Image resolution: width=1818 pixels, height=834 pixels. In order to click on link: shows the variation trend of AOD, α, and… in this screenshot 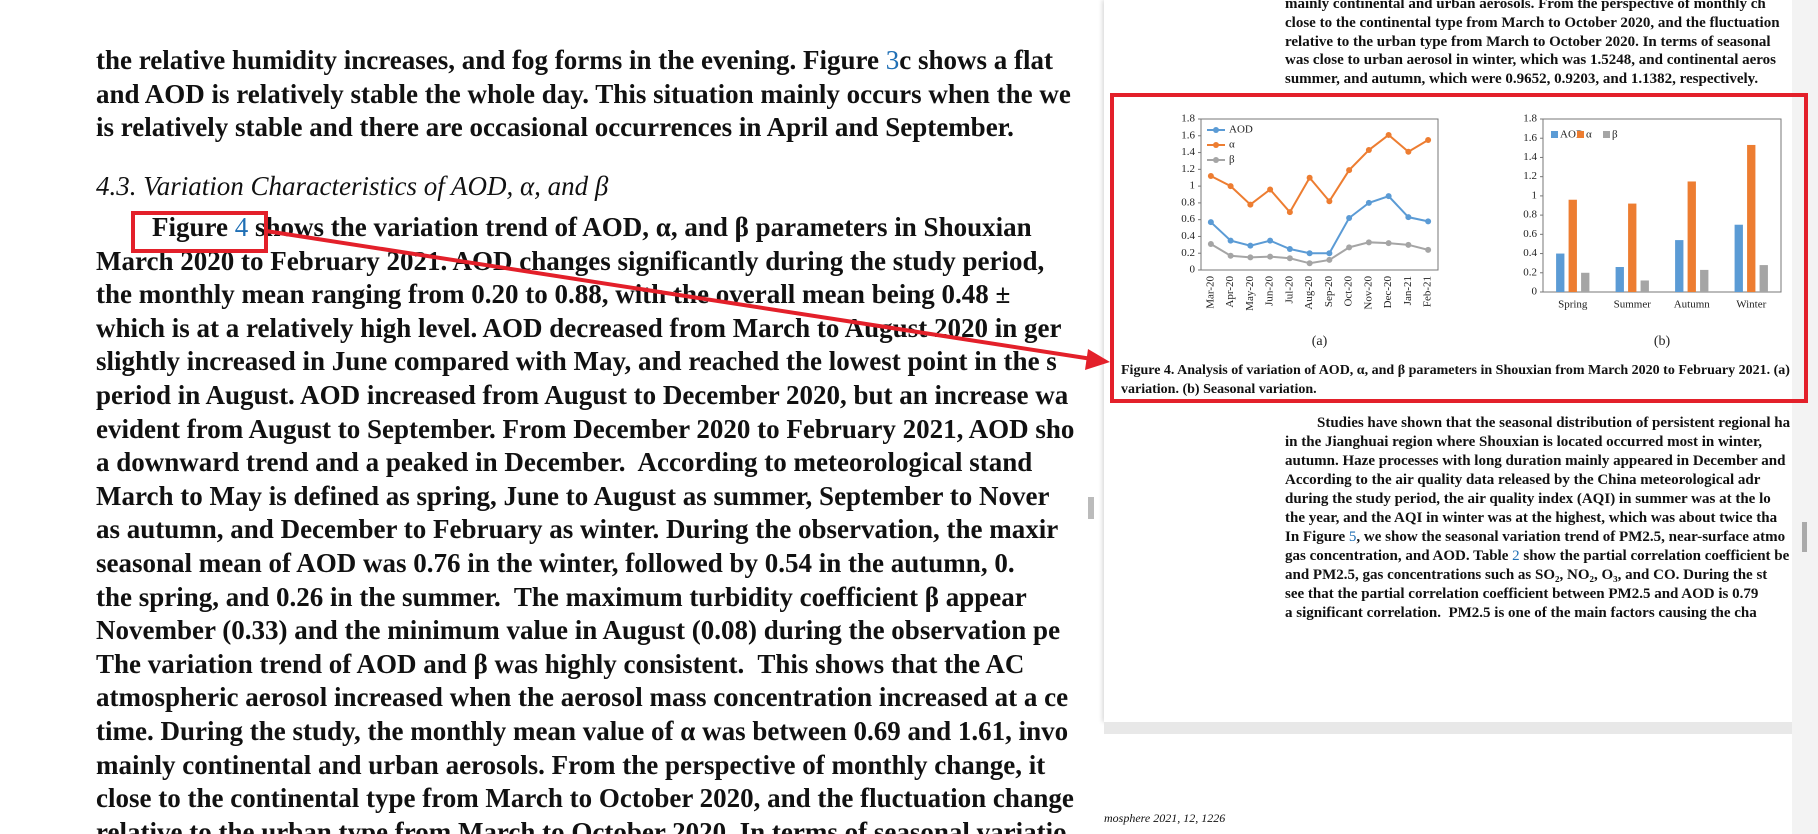, I will do `click(640, 227)`.